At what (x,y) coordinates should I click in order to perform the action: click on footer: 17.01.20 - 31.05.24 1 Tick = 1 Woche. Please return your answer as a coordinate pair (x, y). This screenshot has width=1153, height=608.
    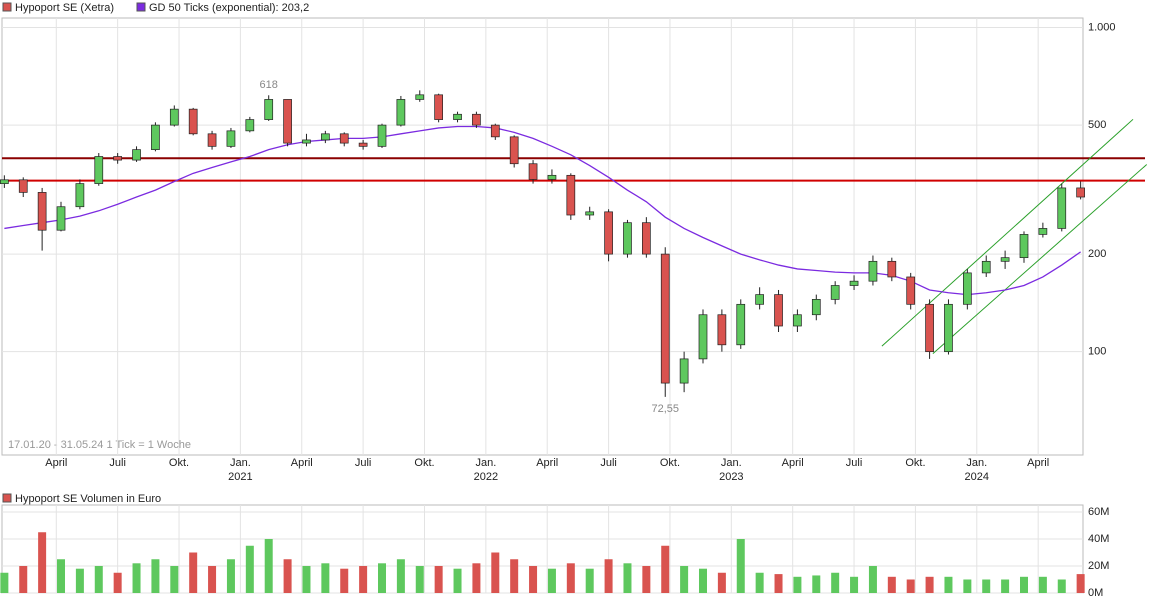
    Looking at the image, I should click on (99, 445).